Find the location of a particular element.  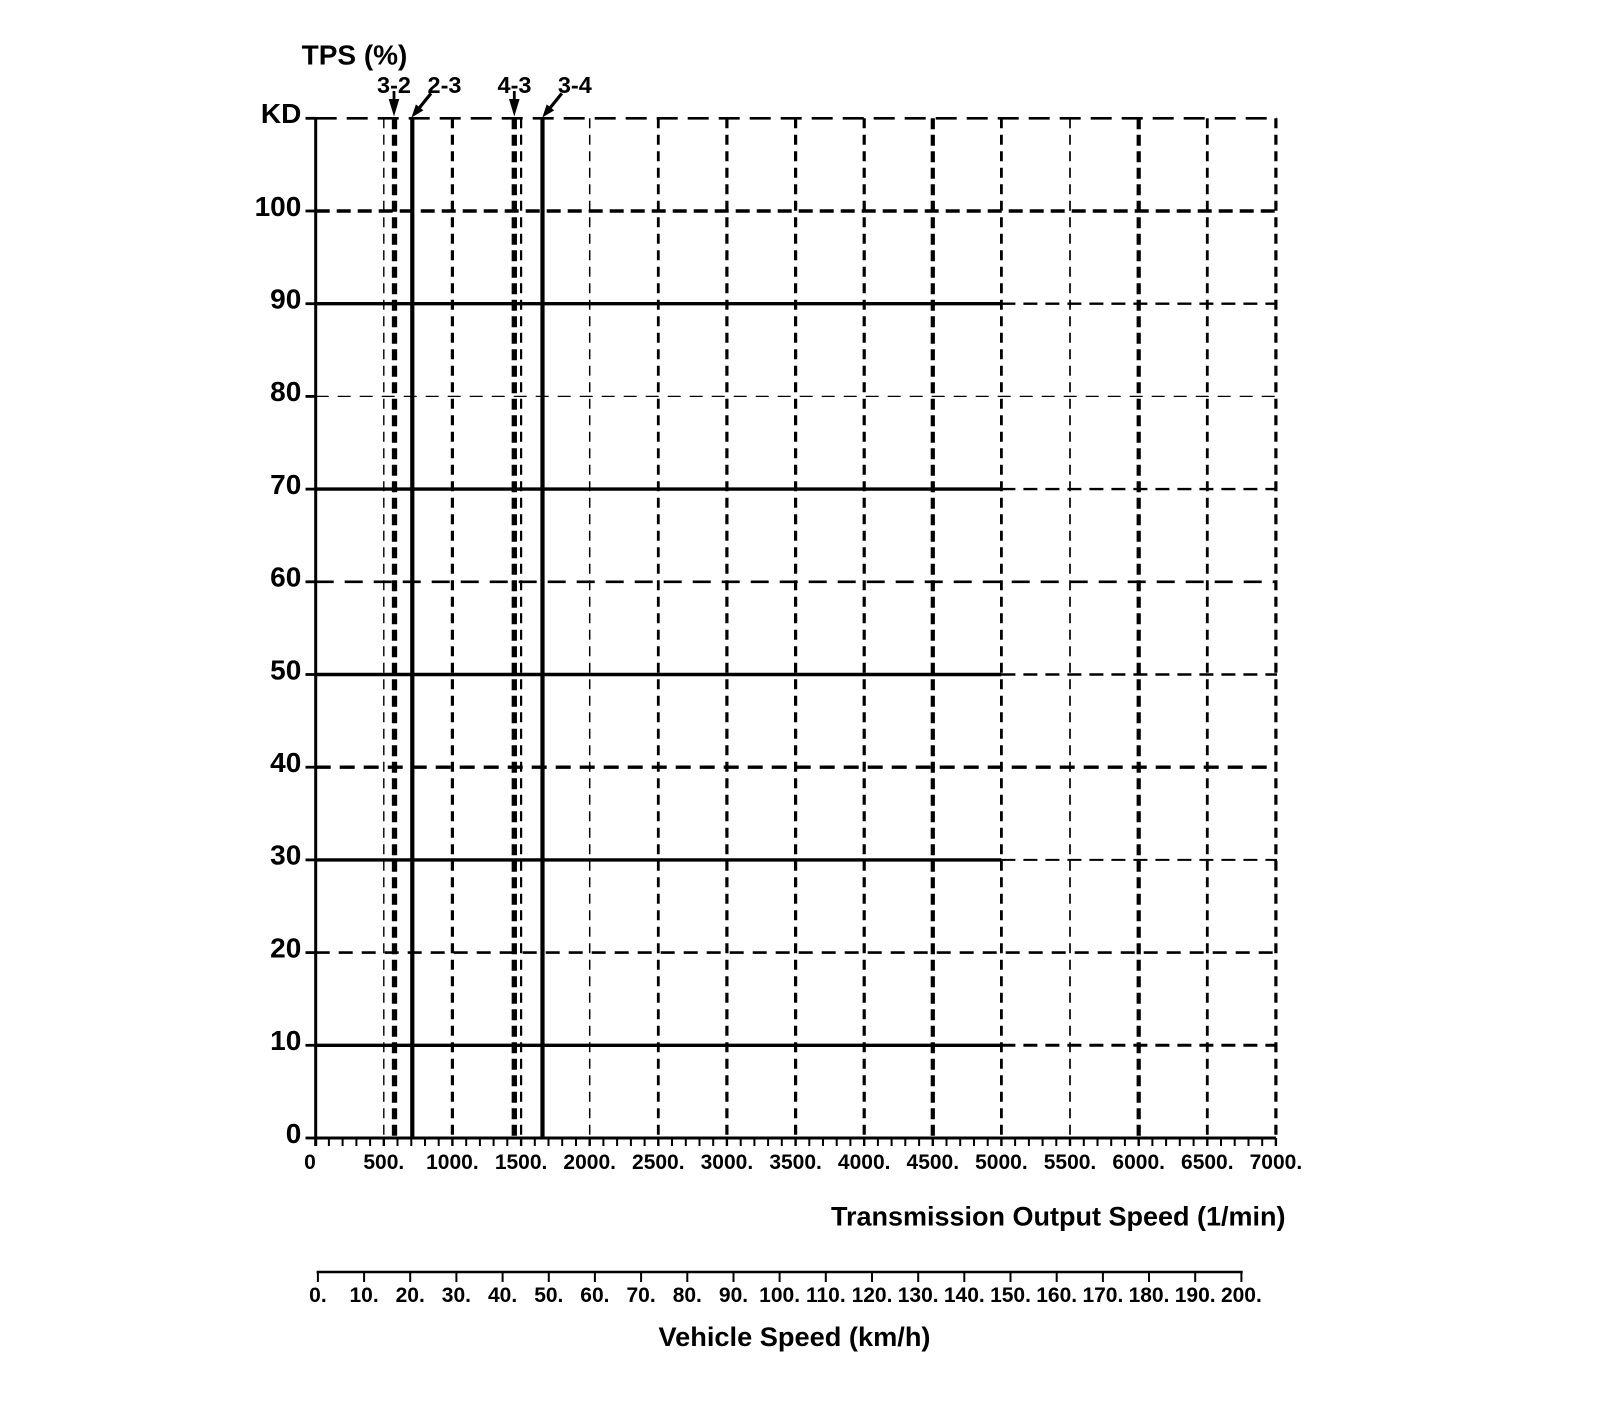

svg-text: 190. is located at coordinates (1195, 1295).